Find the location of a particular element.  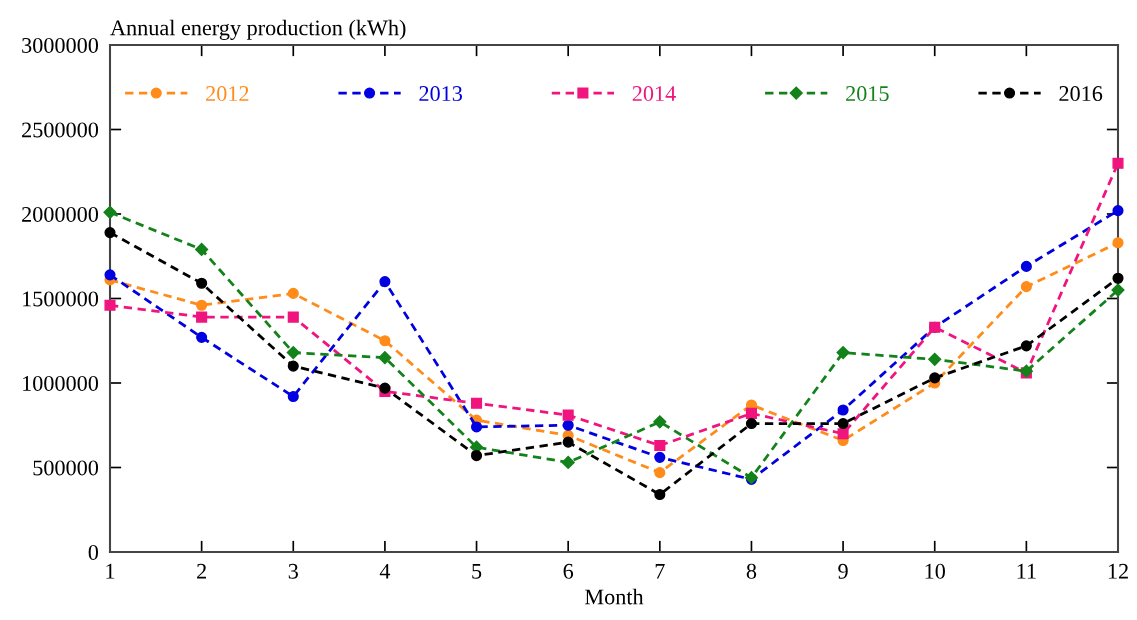

y-tick-label: 3000000 is located at coordinates (60, 45).